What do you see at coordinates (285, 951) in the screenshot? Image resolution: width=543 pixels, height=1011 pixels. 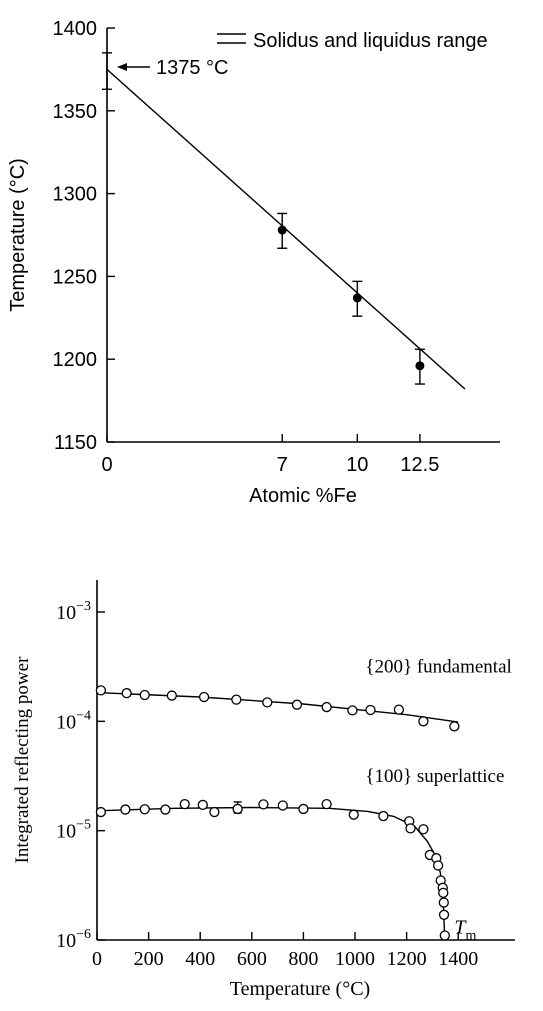 I see `bottom-x-ticks: 0 200 400 600 800 1000 1200 1400` at bounding box center [285, 951].